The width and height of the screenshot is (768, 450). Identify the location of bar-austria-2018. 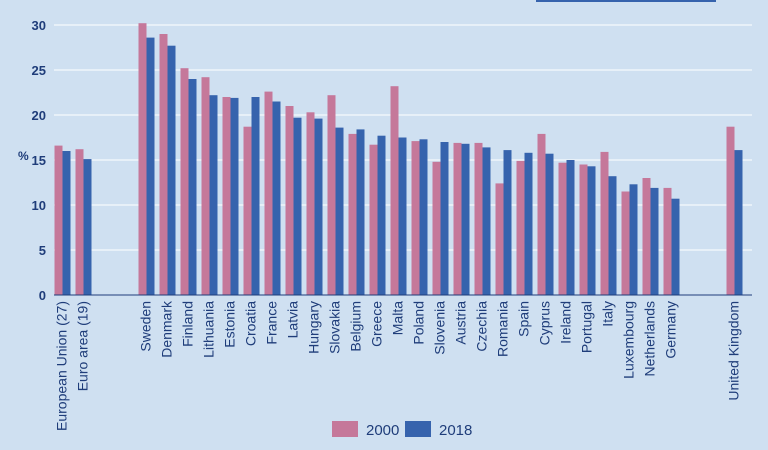
(465, 219).